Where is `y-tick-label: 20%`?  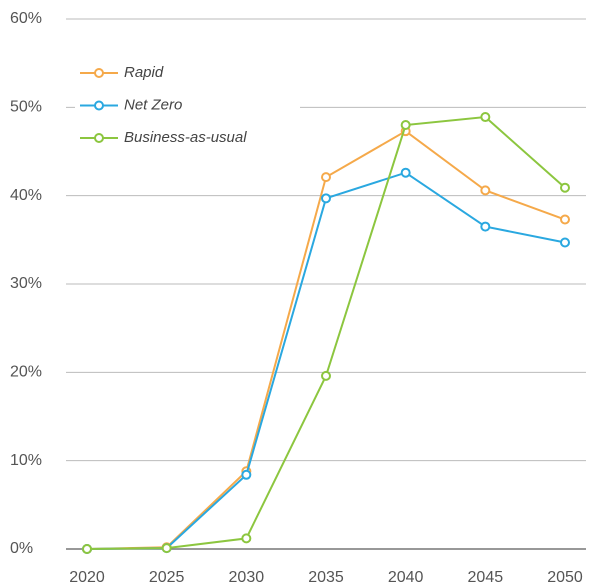
y-tick-label: 20% is located at coordinates (26, 372).